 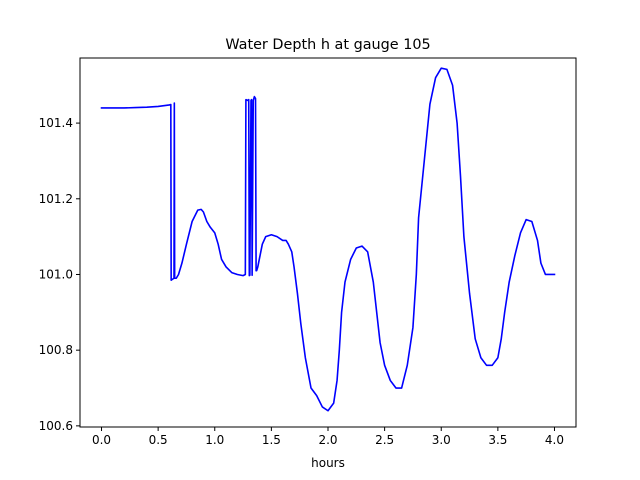 I want to click on y-tick-label: 101.4, so click(x=56, y=123).